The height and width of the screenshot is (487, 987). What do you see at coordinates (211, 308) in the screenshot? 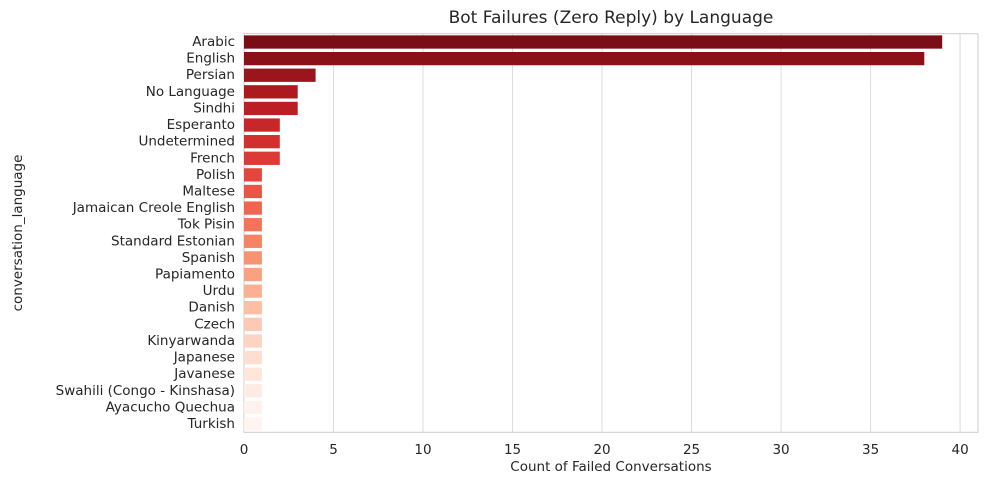
I see `y-tick-label: Danish` at bounding box center [211, 308].